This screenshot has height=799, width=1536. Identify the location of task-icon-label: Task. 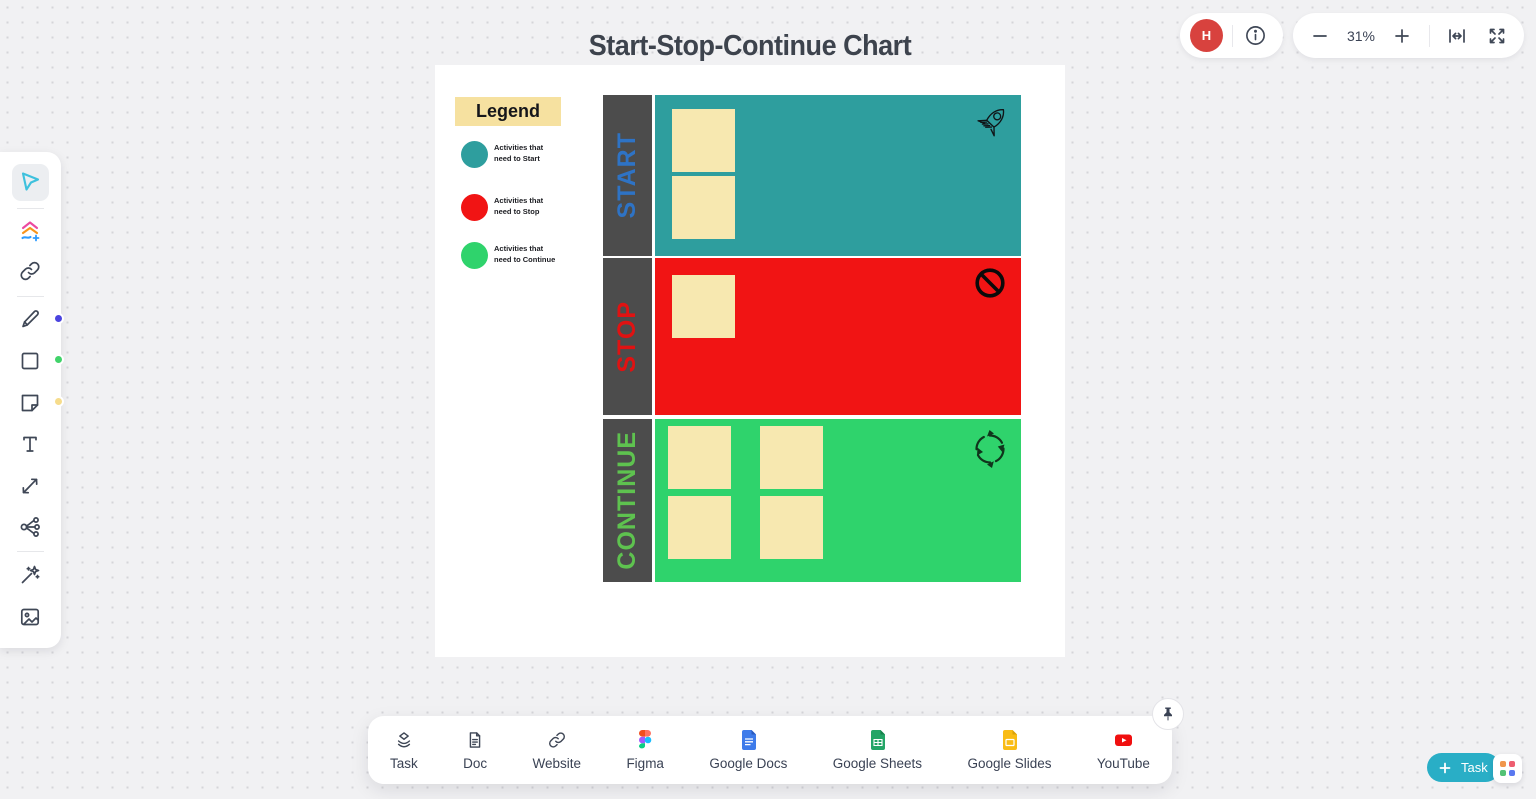
(404, 763).